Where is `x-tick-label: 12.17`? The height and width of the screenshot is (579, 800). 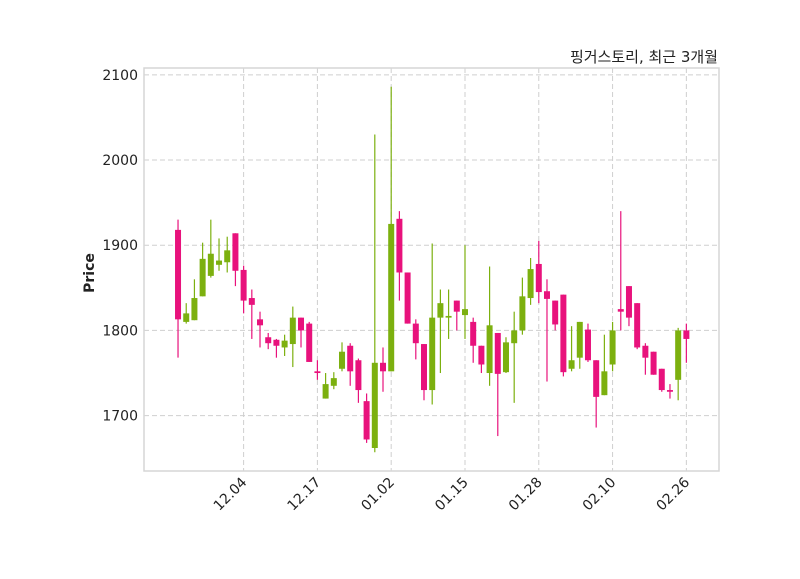
x-tick-label: 12.17 is located at coordinates (305, 495).